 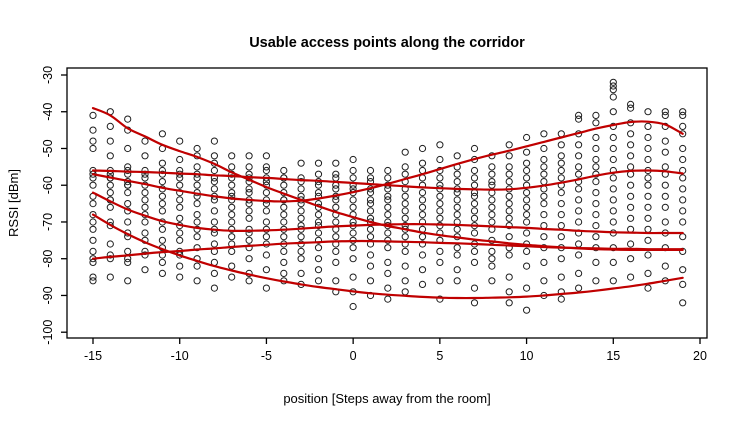 What do you see at coordinates (93, 356) in the screenshot?
I see `x-tick-label: -15` at bounding box center [93, 356].